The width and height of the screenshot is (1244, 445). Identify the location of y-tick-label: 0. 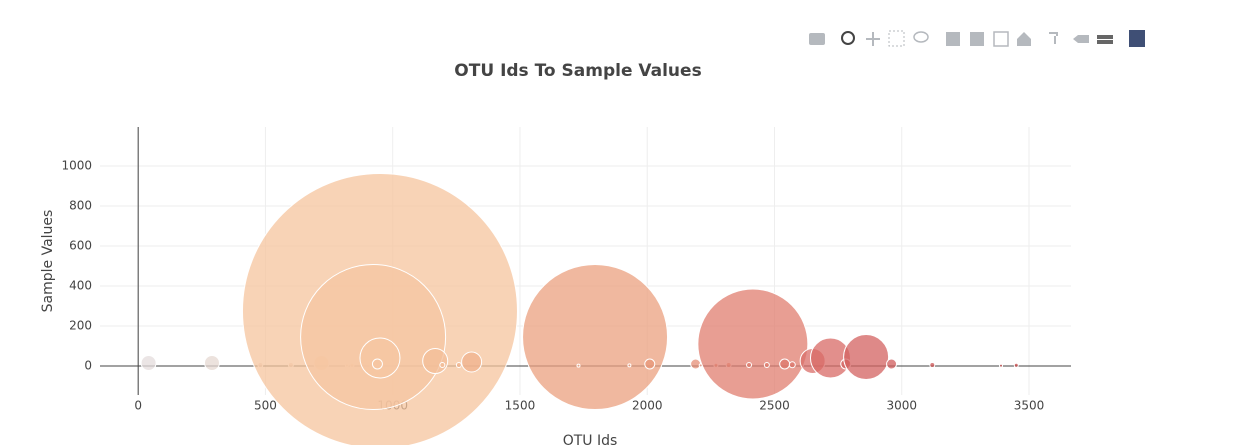
(88, 366).